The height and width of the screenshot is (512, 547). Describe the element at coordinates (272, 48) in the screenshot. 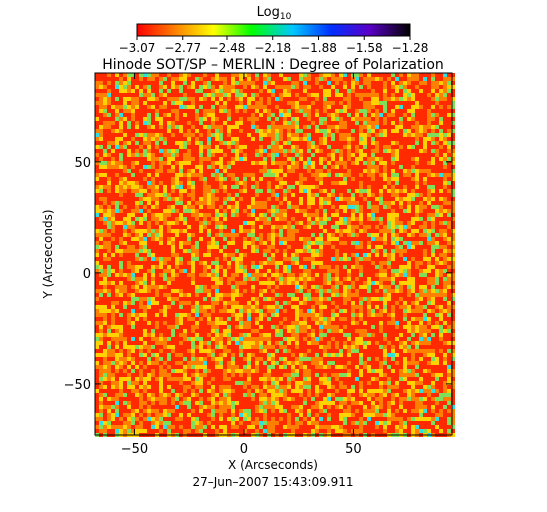

I see `colorbar-tick-label: −2.18` at that location.